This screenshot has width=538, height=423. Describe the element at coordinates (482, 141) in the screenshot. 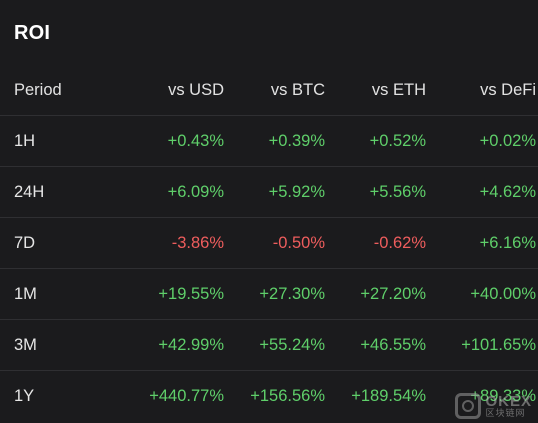

I see `vs-defi-cell: +0.02%` at that location.